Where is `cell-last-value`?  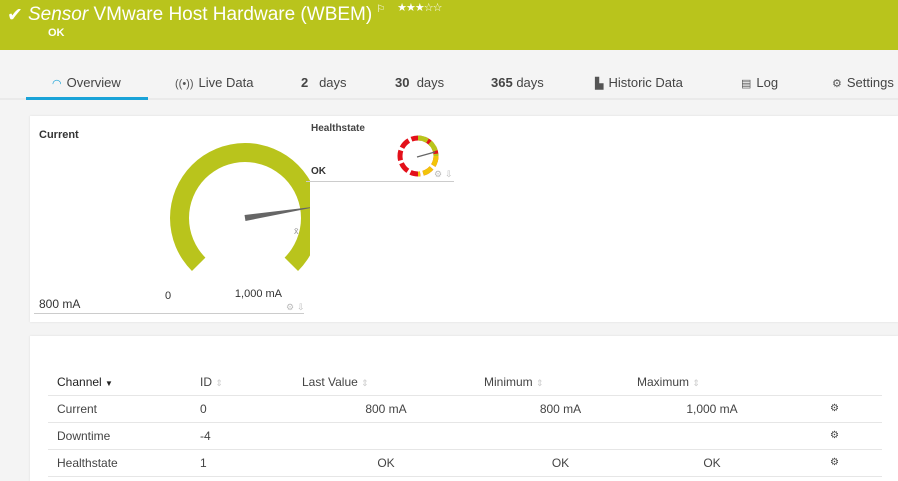 cell-last-value is located at coordinates (386, 436).